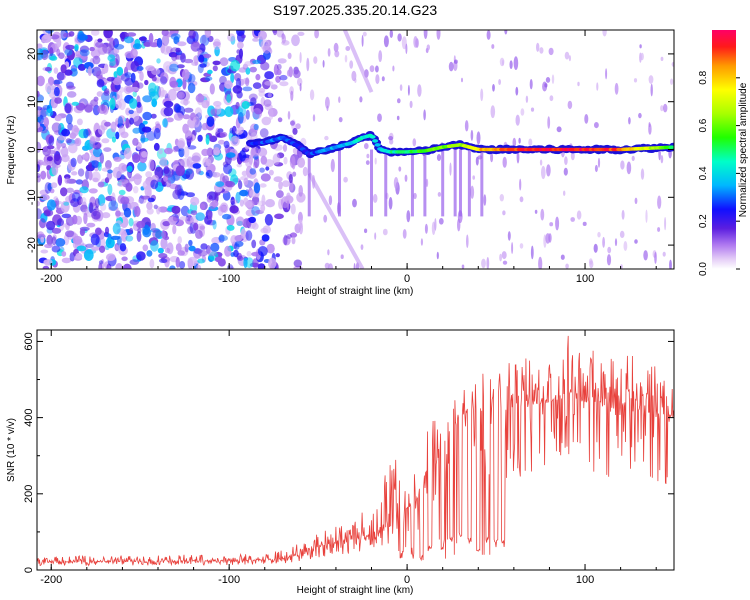  What do you see at coordinates (355, 10) in the screenshot?
I see `chart-title: S197.2025.335.20.14.G23` at bounding box center [355, 10].